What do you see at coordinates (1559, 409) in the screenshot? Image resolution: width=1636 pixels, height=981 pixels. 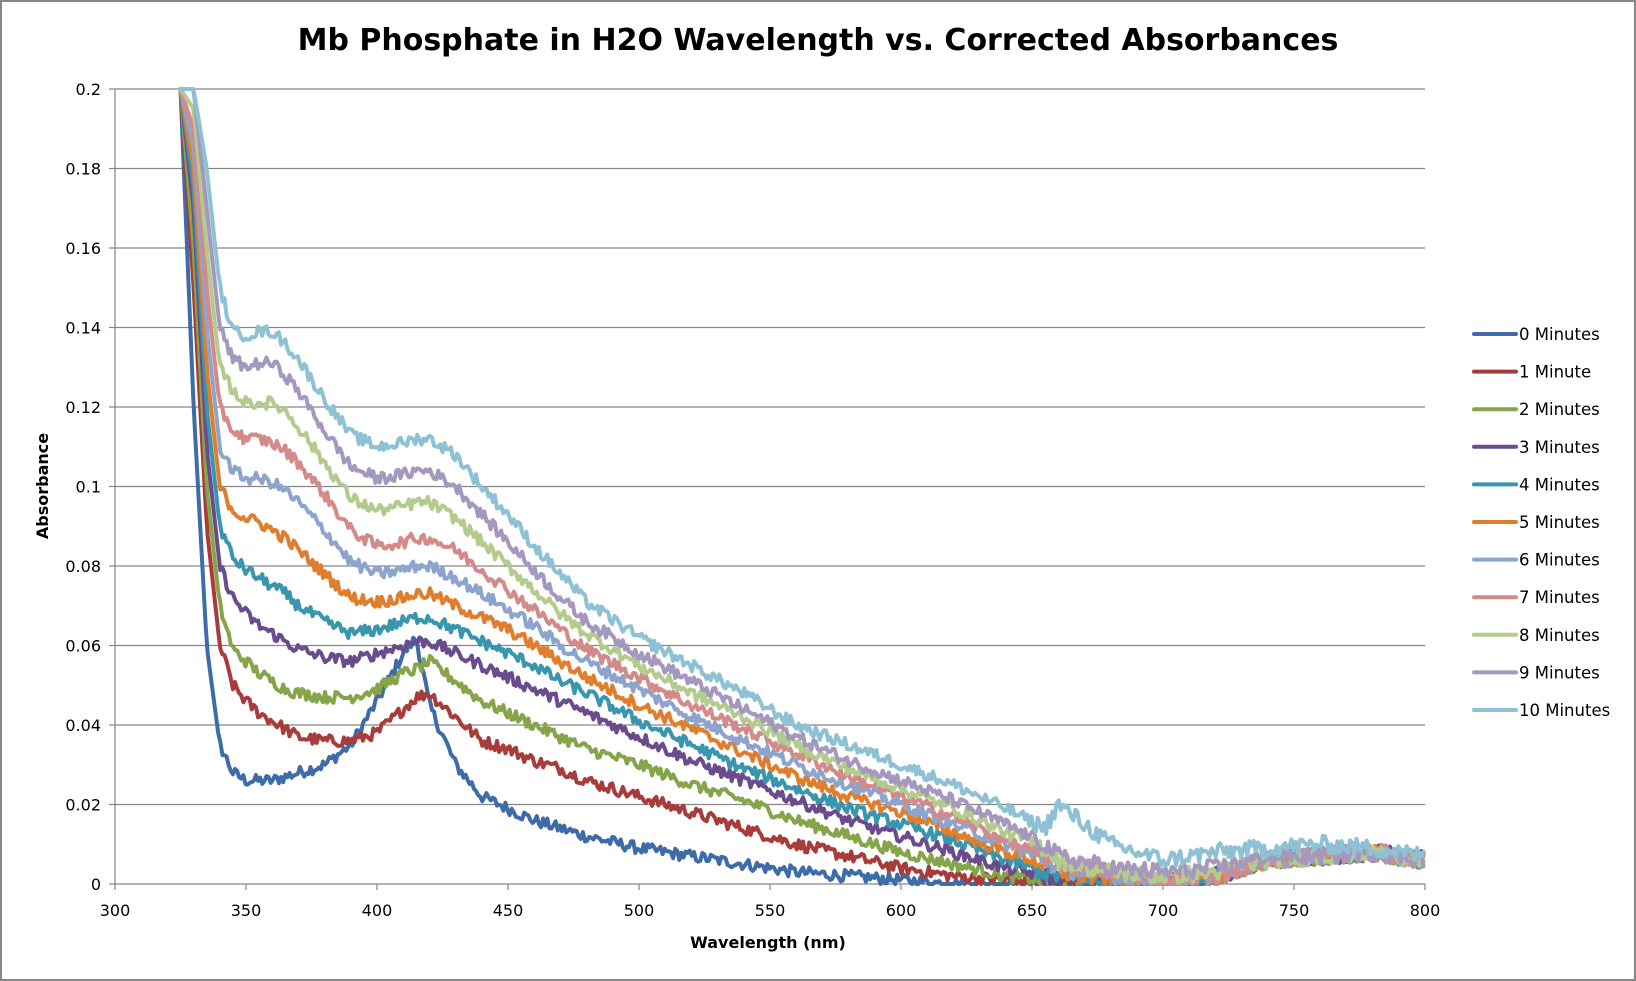 I see `legend-label: 2 Minutes` at bounding box center [1559, 409].